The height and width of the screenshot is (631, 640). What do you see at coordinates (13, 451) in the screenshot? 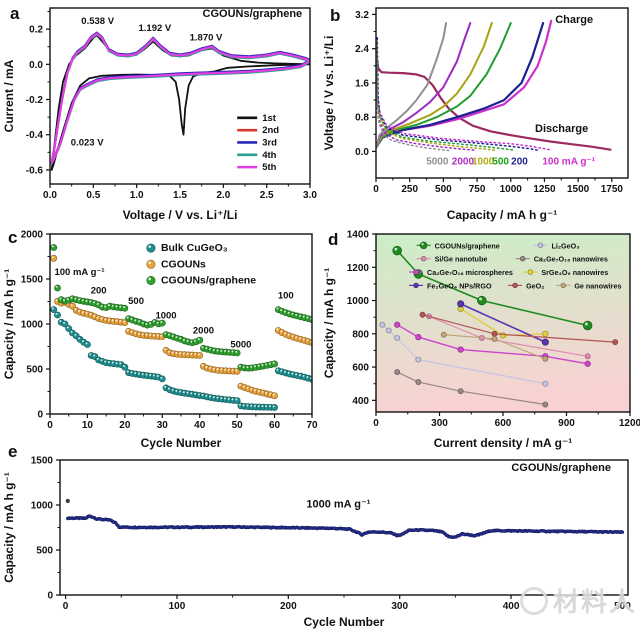
I see `panel-label-e: e` at bounding box center [13, 451].